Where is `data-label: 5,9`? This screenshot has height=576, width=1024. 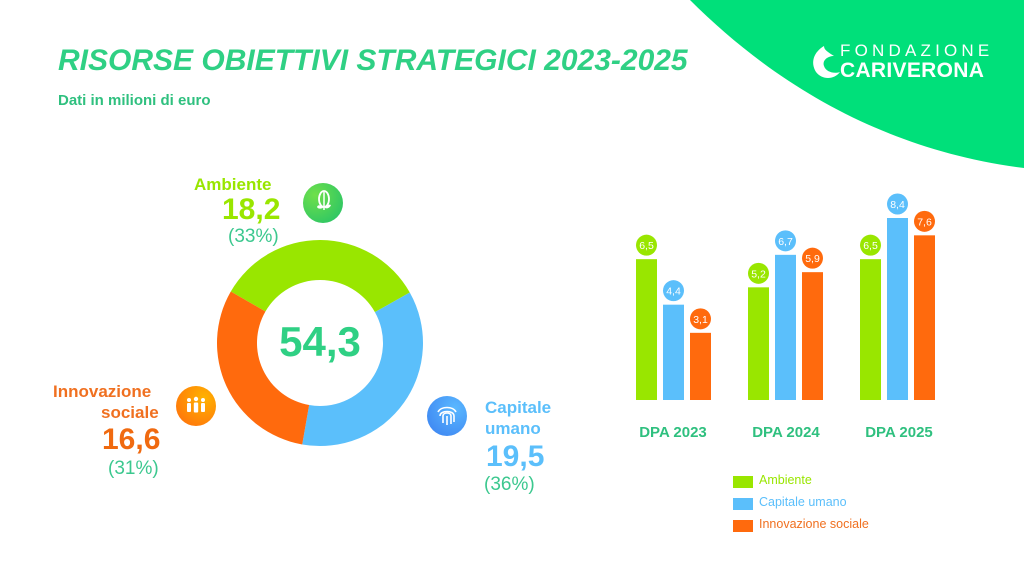 data-label: 5,9 is located at coordinates (812, 259).